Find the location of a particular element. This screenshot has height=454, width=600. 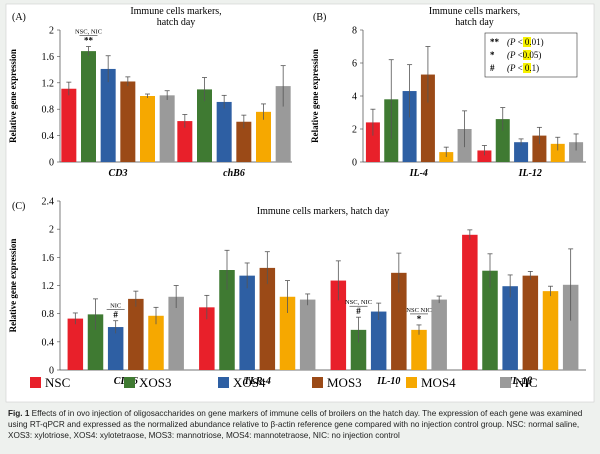

panel-b-ytick-label: 2 is located at coordinates (354, 130).